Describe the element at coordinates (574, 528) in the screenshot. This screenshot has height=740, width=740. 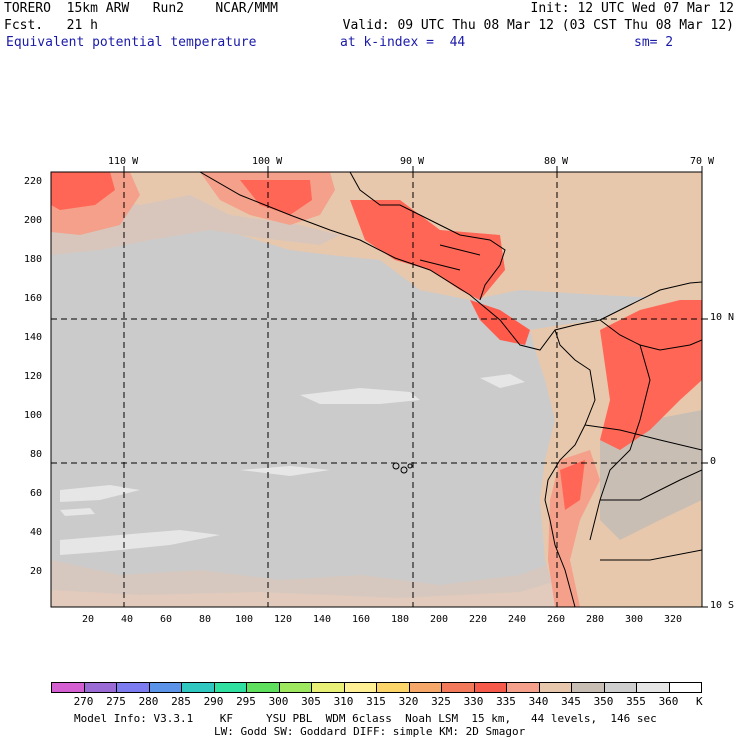
I see `shading-salmon-peru` at that location.